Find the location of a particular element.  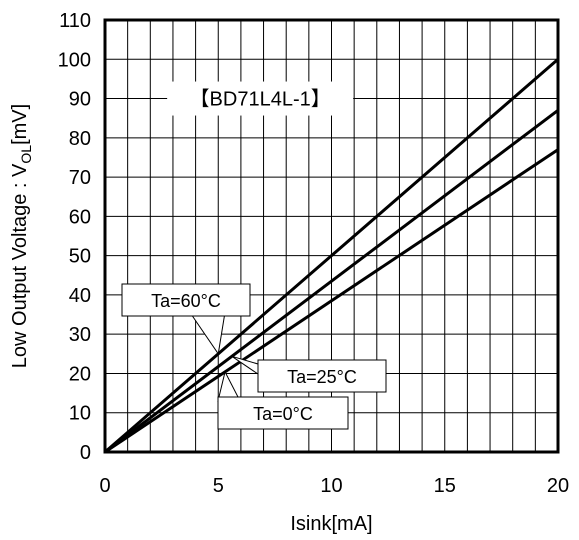

annotation-label: Ta=25°C is located at coordinates (322, 377).